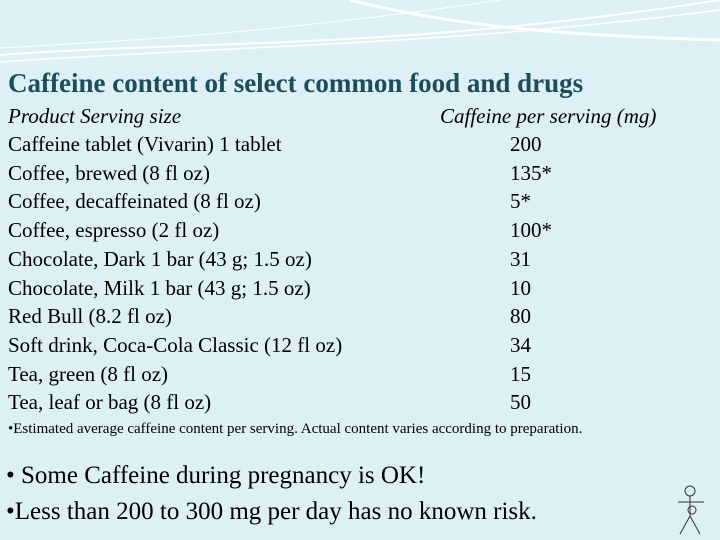  What do you see at coordinates (548, 116) in the screenshot?
I see `column-header: Caffeine per serving (mg)` at bounding box center [548, 116].